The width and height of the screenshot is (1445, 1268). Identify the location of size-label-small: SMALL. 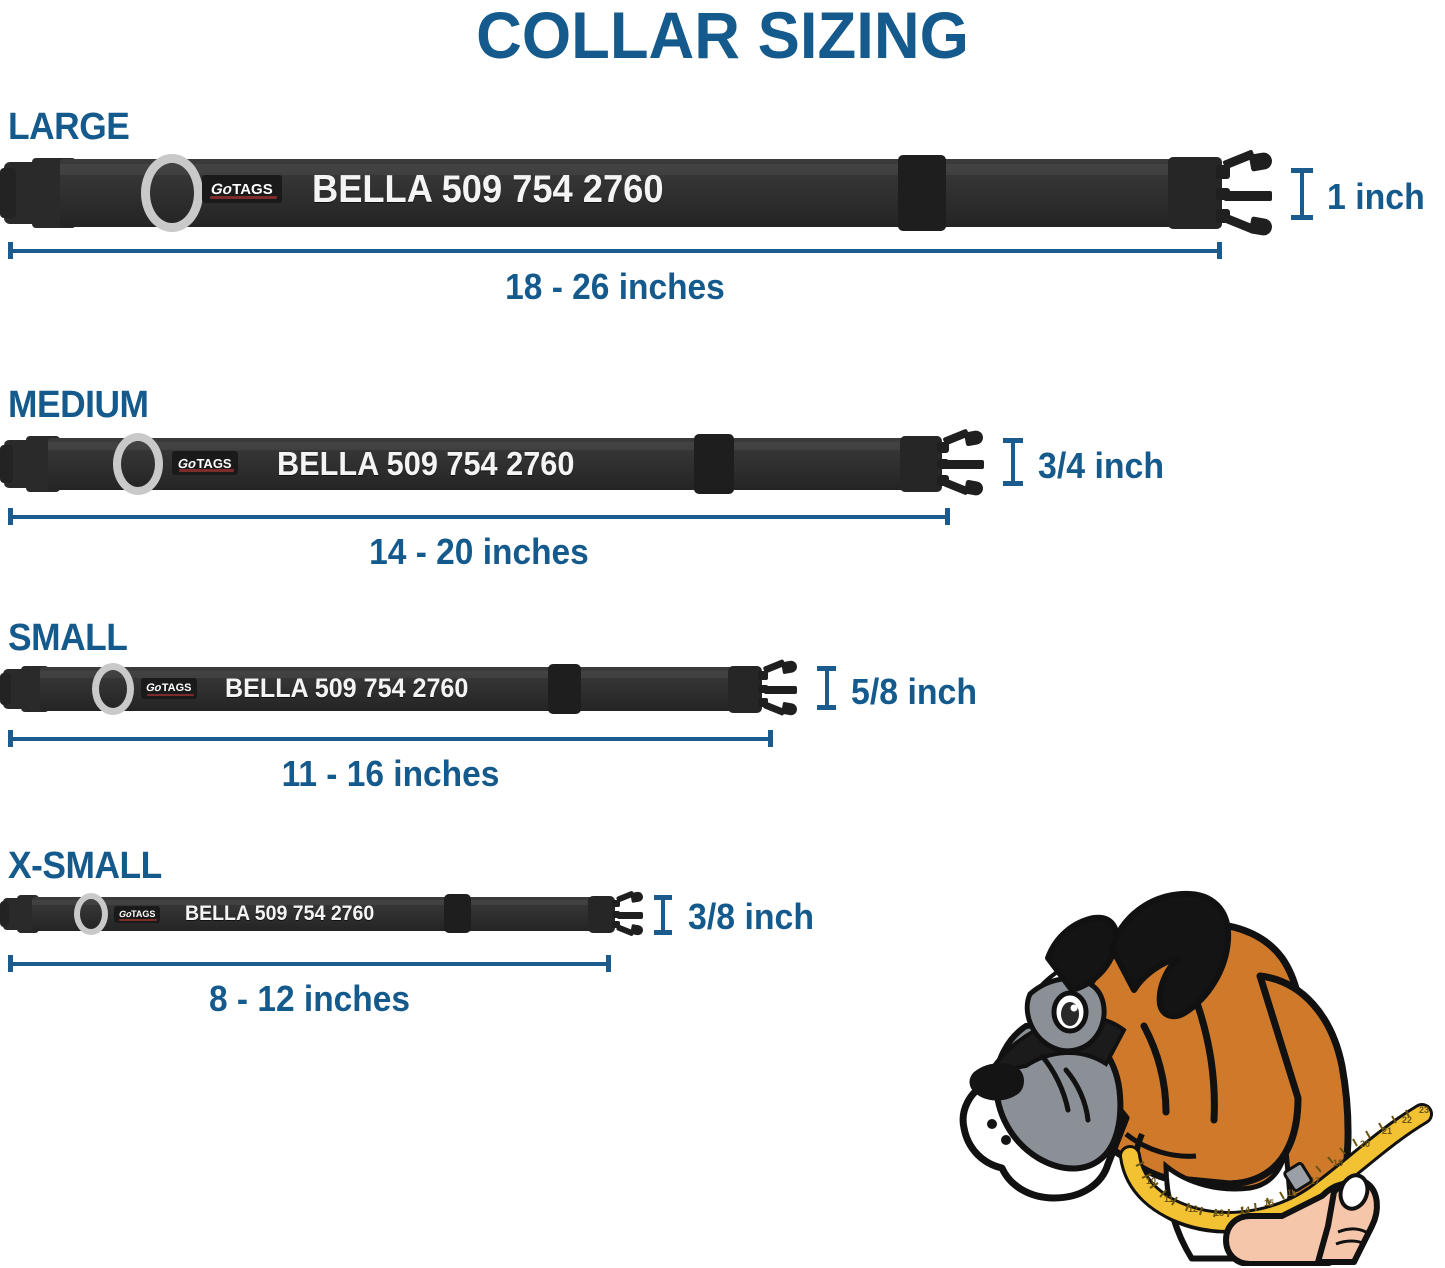
(68, 638).